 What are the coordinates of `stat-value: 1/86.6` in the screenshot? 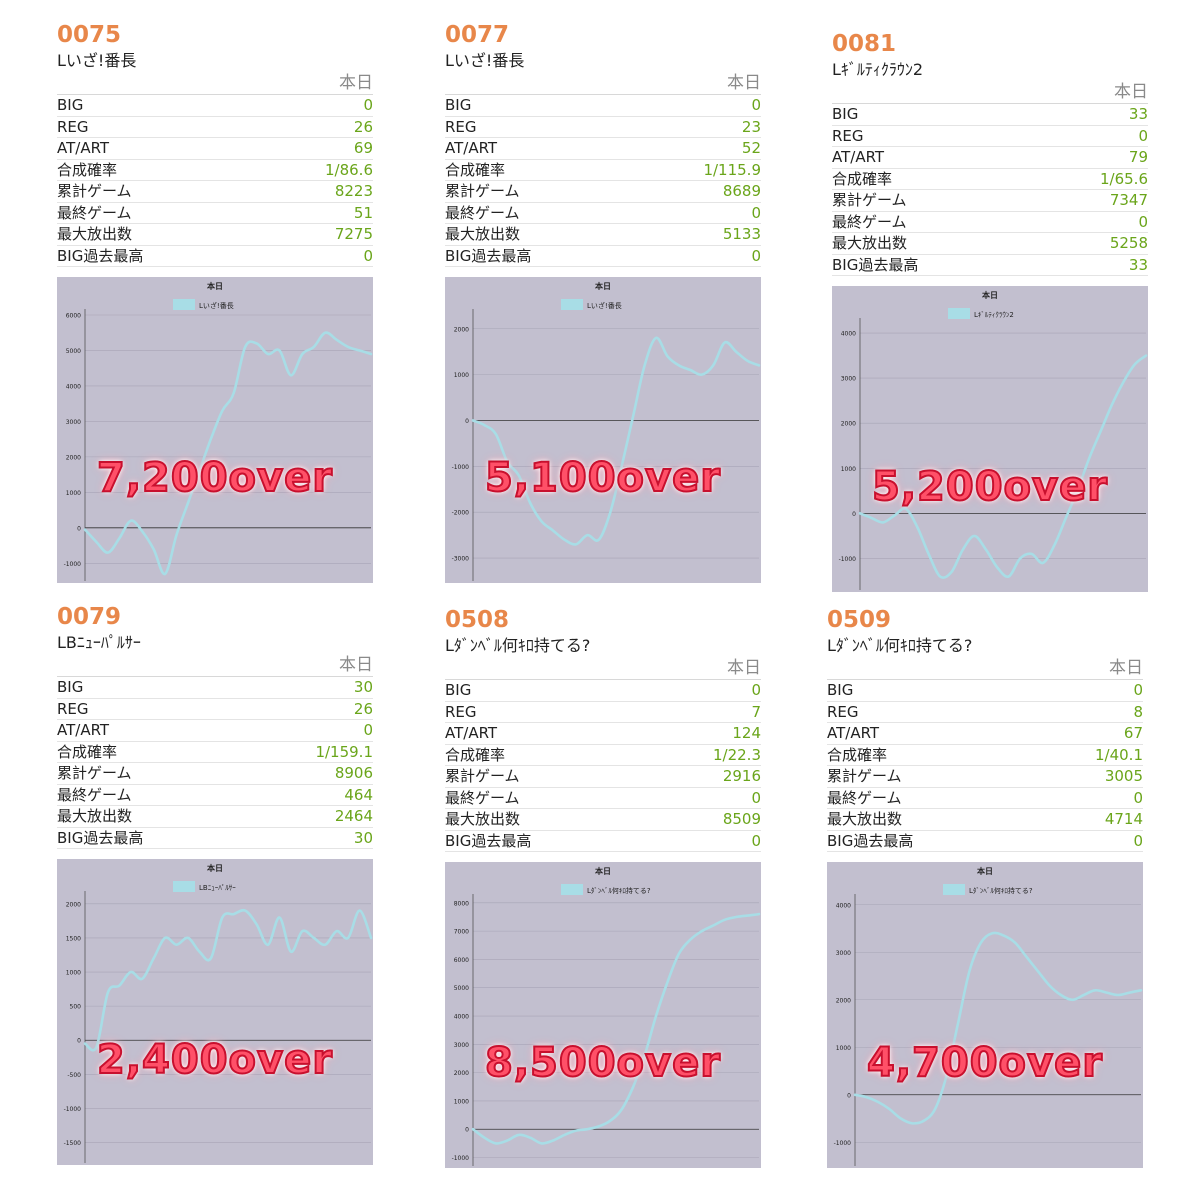 It's located at (349, 169).